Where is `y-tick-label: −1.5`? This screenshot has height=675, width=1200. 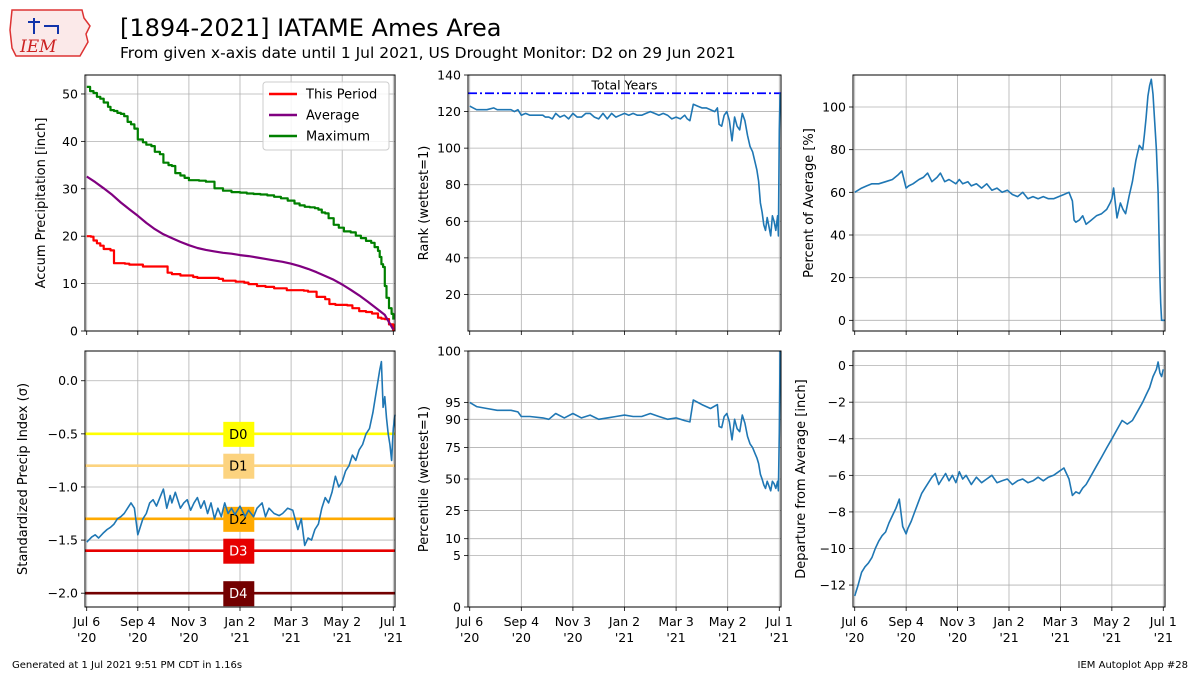 y-tick-label: −1.5 is located at coordinates (63, 540).